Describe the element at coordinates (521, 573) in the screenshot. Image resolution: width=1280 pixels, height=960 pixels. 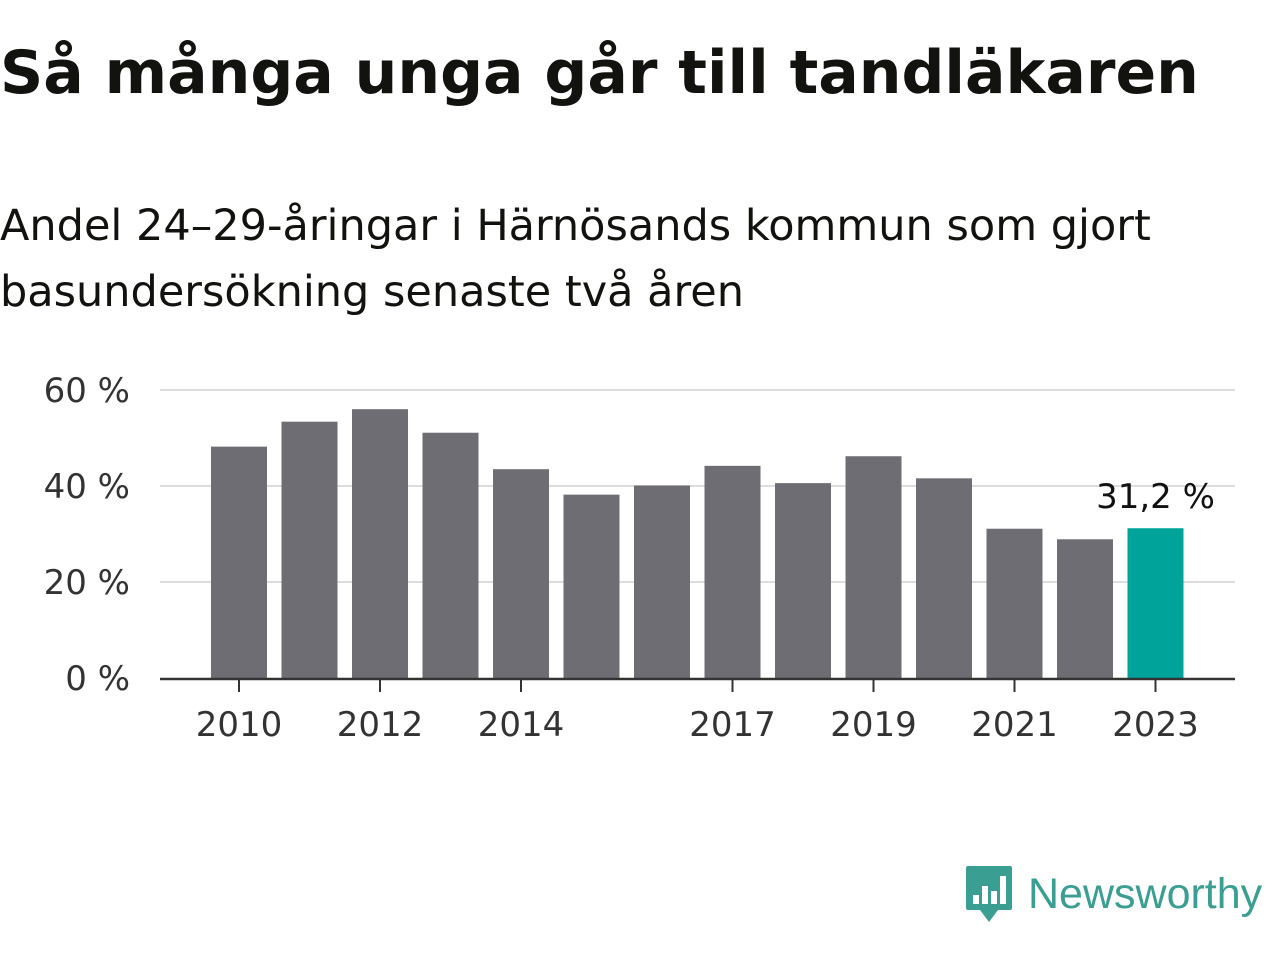
I see `bar-2014` at that location.